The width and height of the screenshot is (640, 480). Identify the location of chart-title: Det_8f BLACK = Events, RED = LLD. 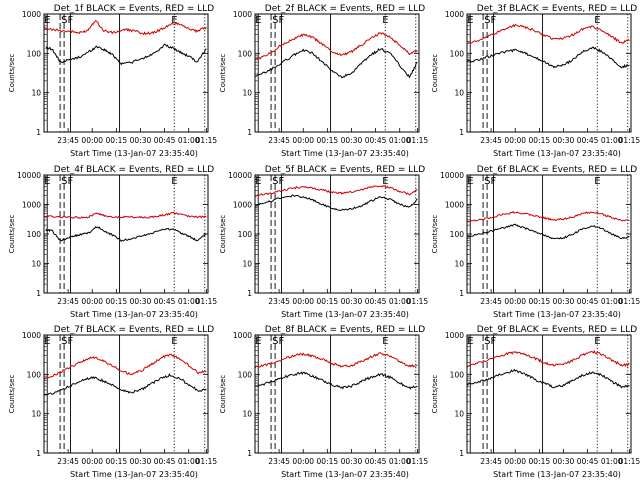
(345, 330).